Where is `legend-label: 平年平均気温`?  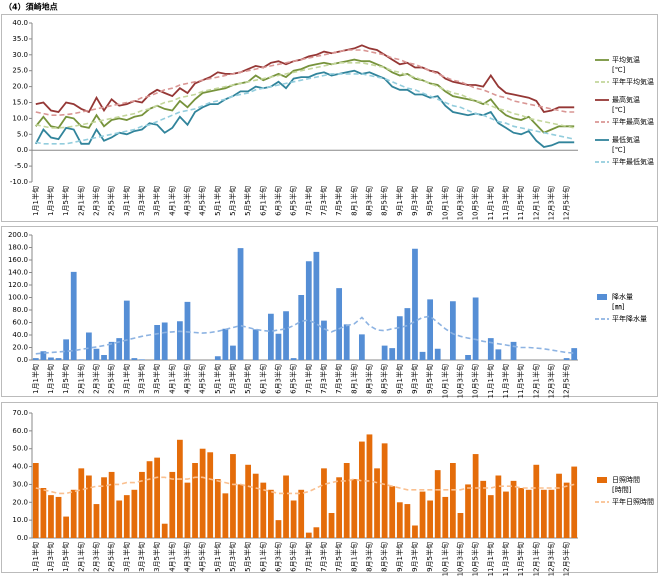
legend-label: 平年平均気温 is located at coordinates (633, 81).